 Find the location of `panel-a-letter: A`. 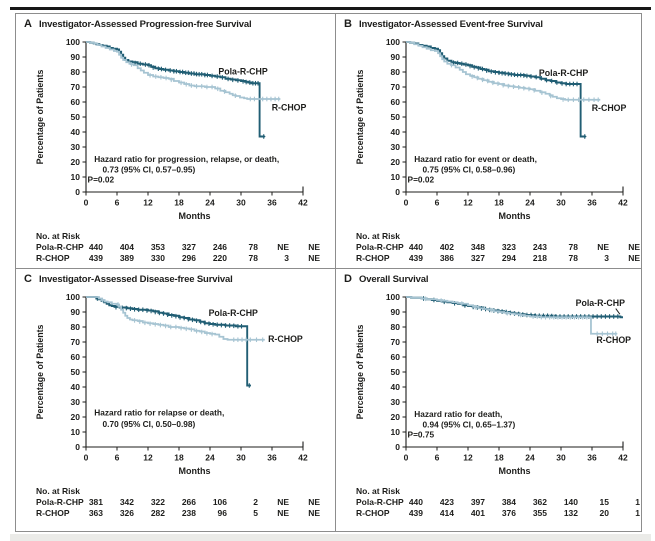

panel-a-letter: A is located at coordinates (28, 24).